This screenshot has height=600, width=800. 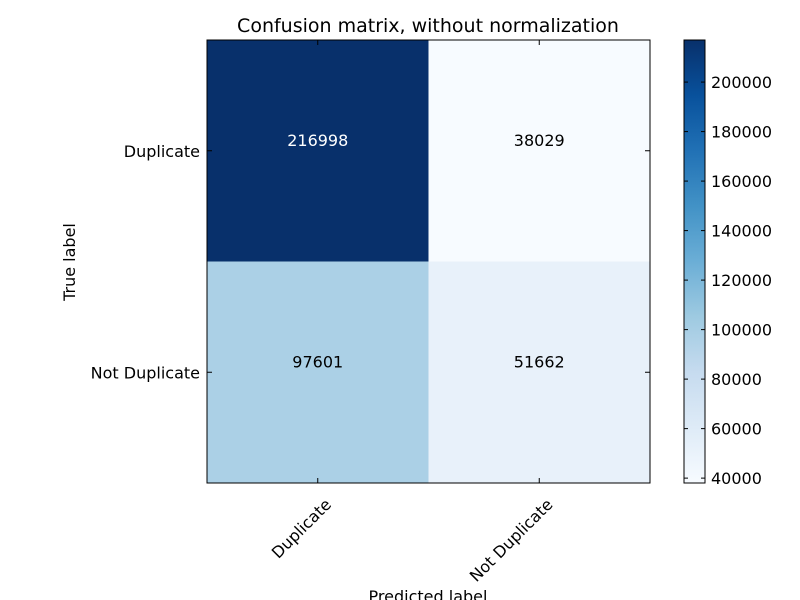 I want to click on matrix-cell-value: 216998, so click(x=317, y=140).